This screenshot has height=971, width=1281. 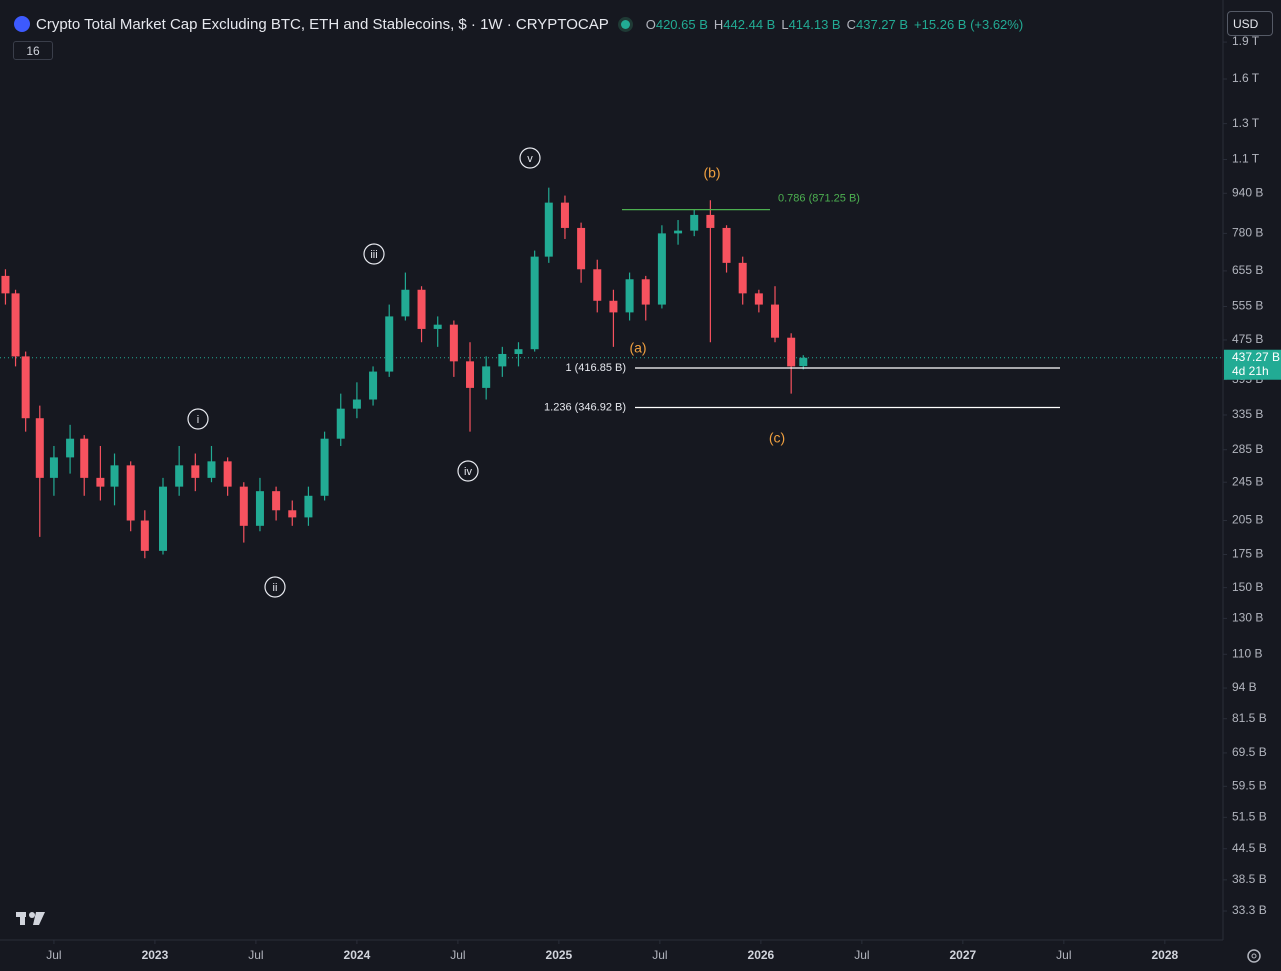 I want to click on wave-label: i, so click(x=198, y=420).